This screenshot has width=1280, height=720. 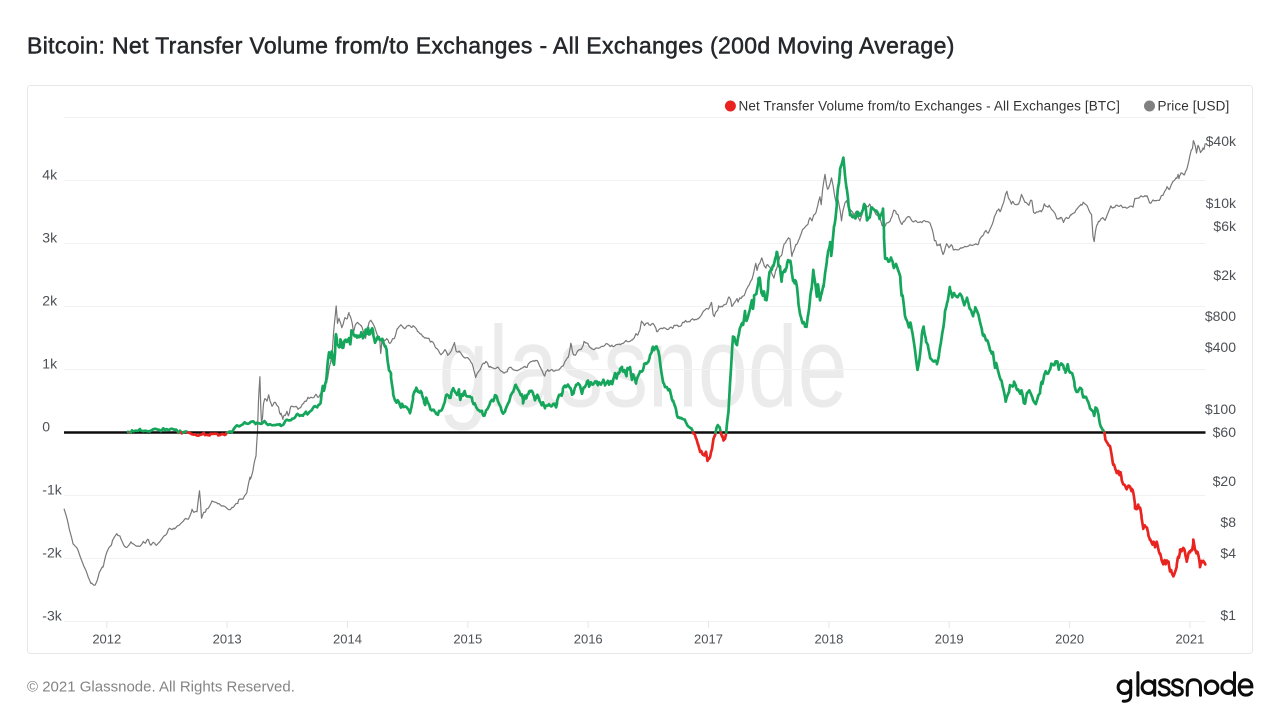 What do you see at coordinates (1221, 141) in the screenshot?
I see `svg-text: $40k` at bounding box center [1221, 141].